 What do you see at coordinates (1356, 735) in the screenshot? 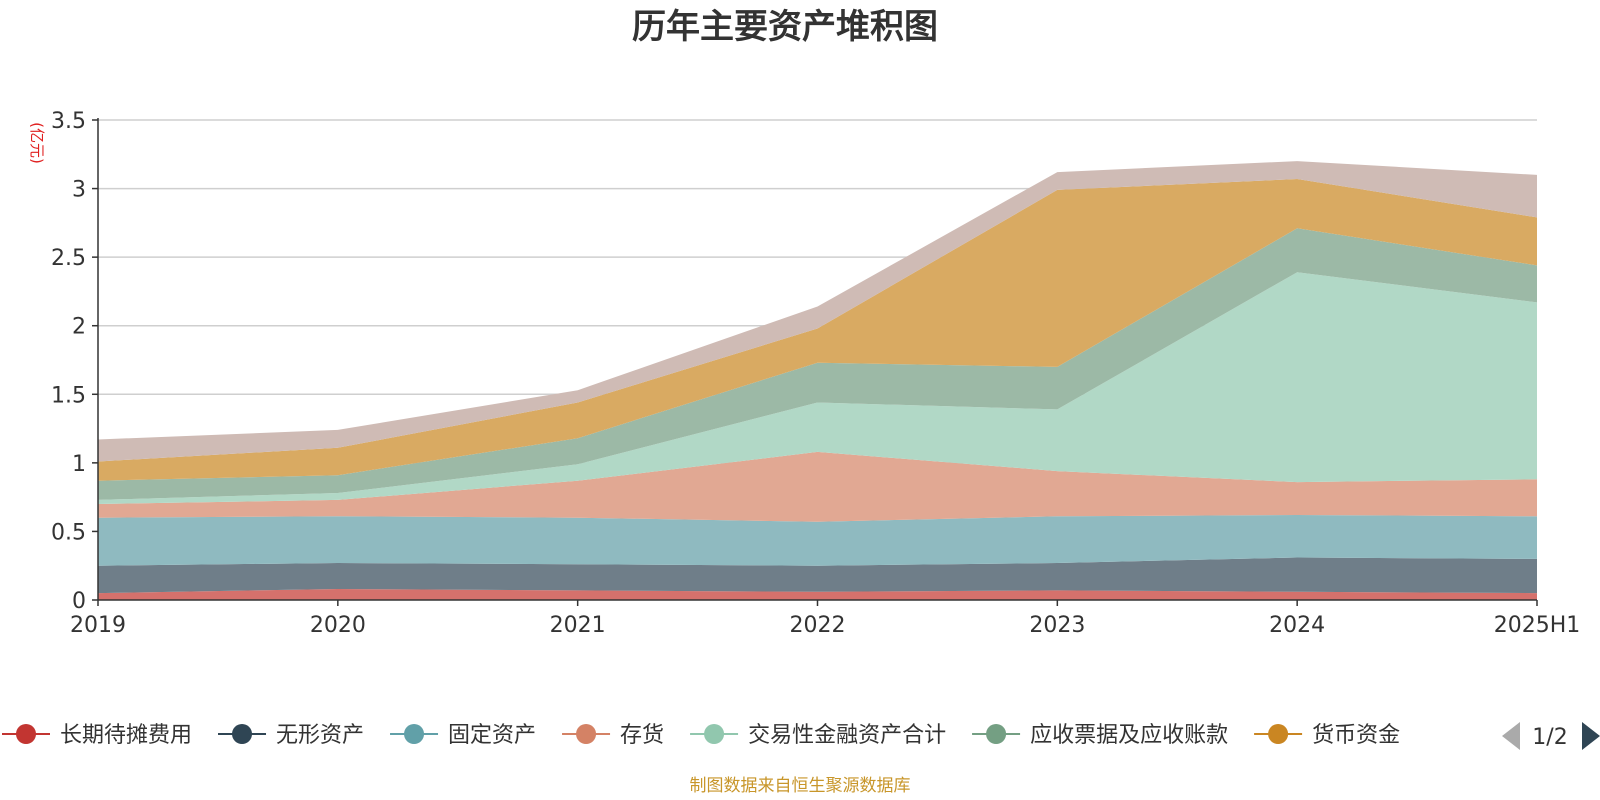
I see `legend-label: 货币资金` at bounding box center [1356, 735].